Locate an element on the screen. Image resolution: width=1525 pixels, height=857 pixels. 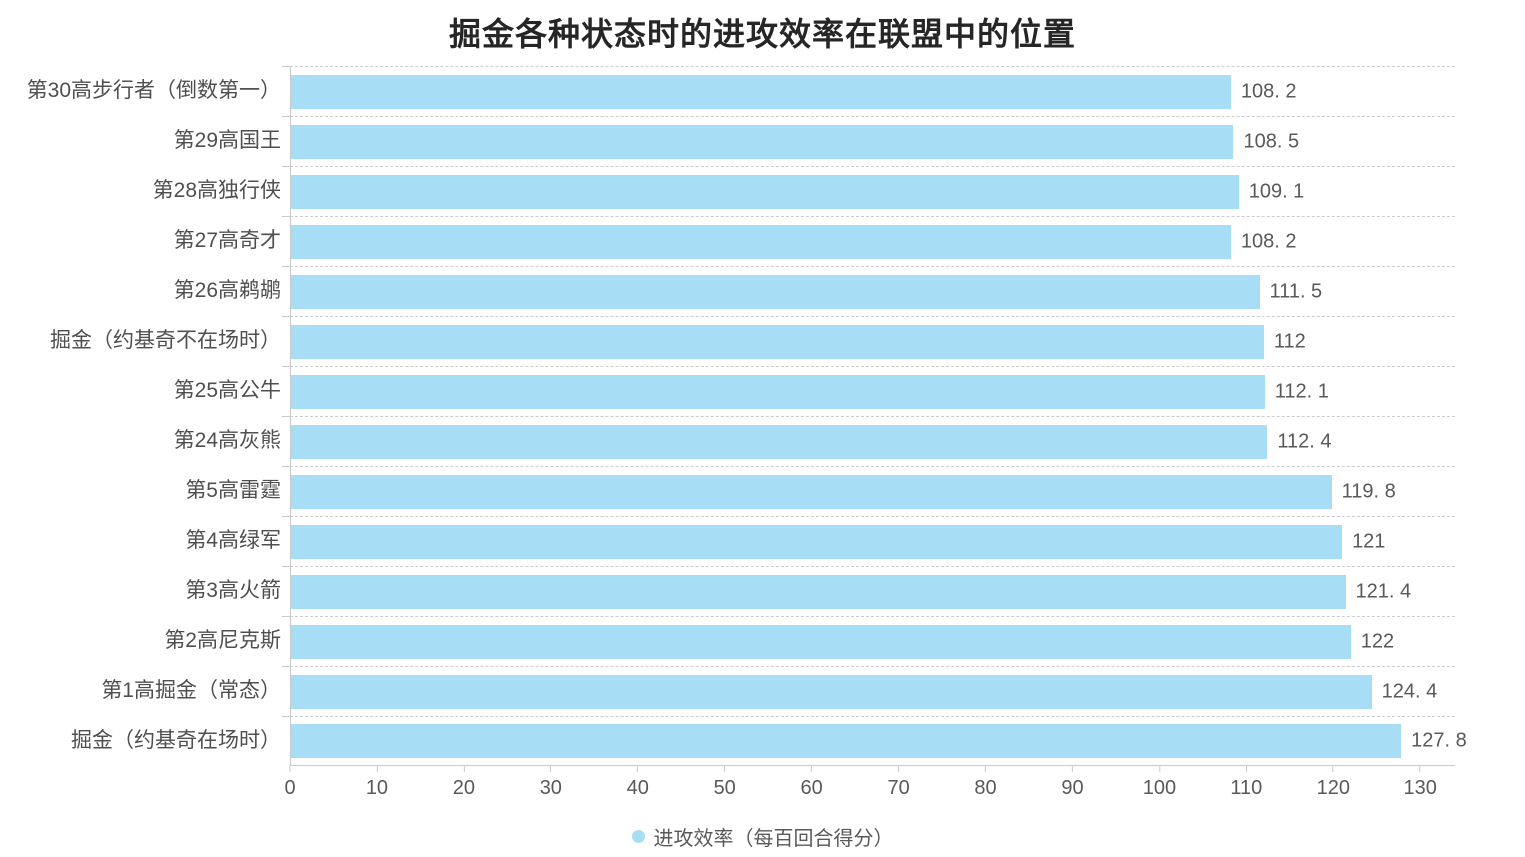
chart-row: 第29高国王 108. 5 is located at coordinates (762, 141).